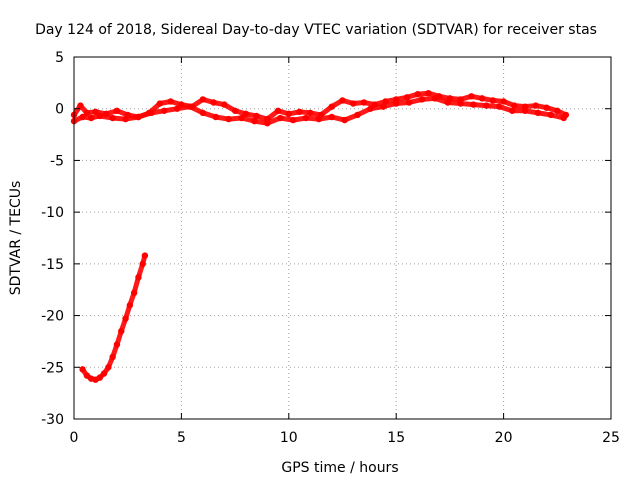 This screenshot has height=480, width=640. I want to click on y-tick-label: 0, so click(59, 110).